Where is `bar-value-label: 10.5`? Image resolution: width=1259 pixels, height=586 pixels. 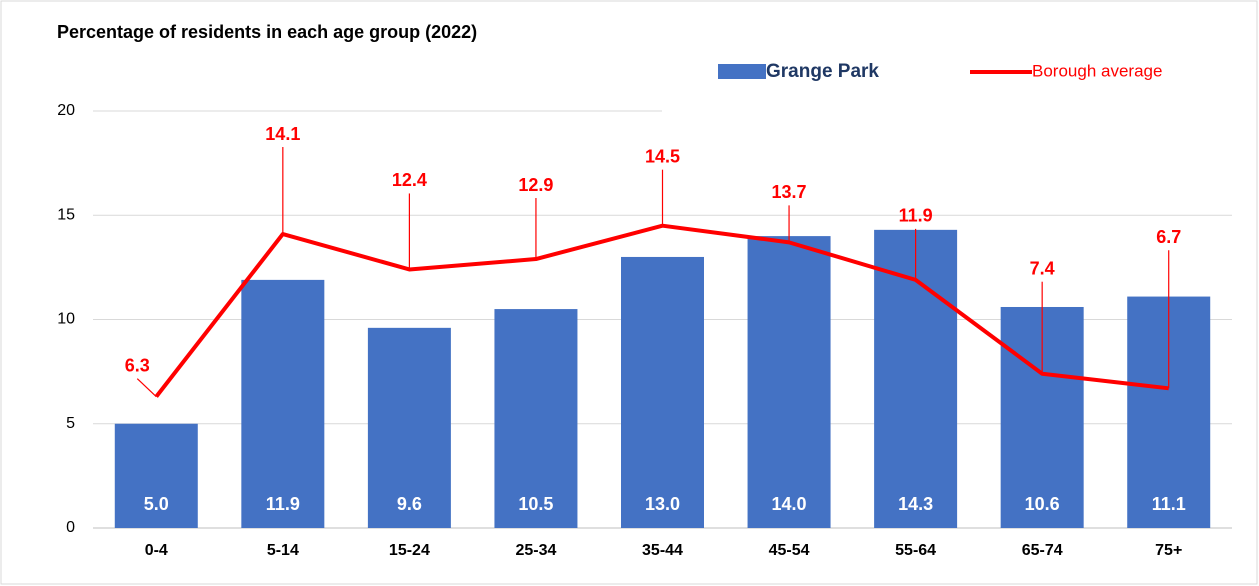 bar-value-label: 10.5 is located at coordinates (535, 504).